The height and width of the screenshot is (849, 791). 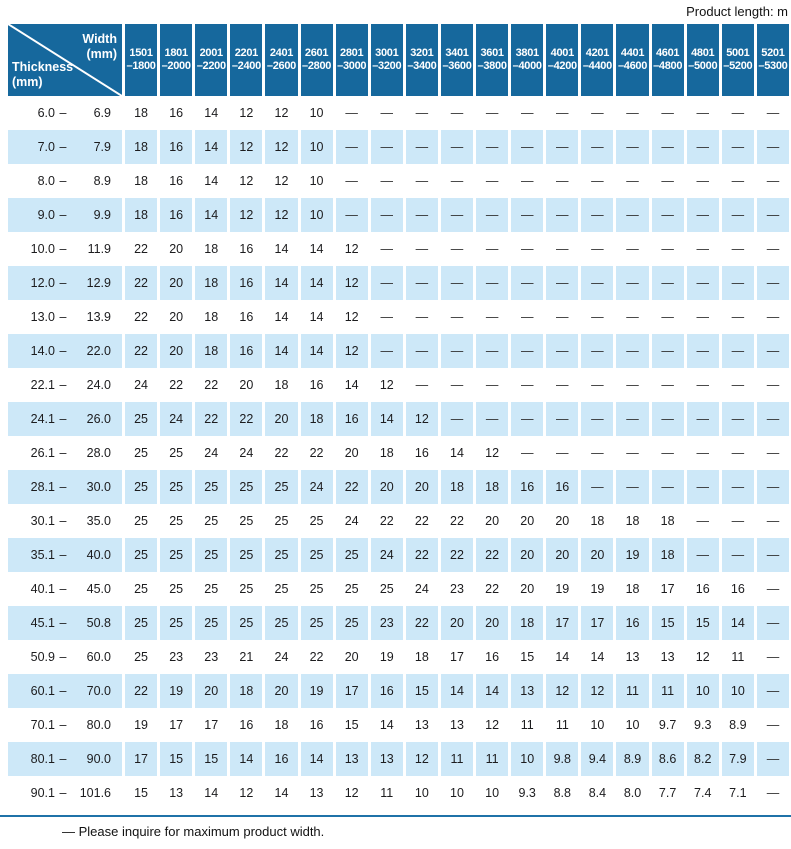 What do you see at coordinates (562, 60) in the screenshot?
I see `width-column-header: 4001 –4200` at bounding box center [562, 60].